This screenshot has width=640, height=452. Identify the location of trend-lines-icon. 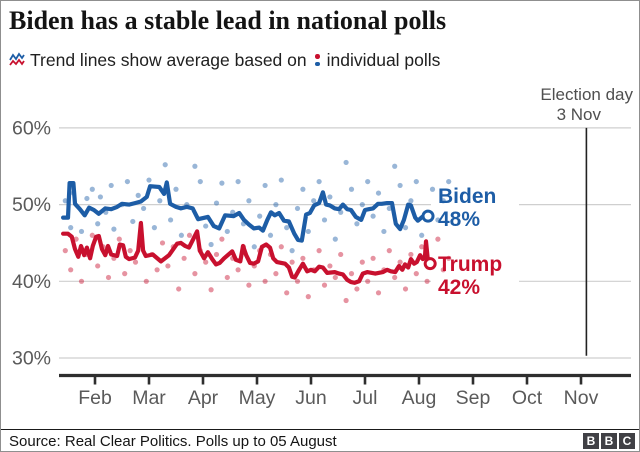
(17, 59).